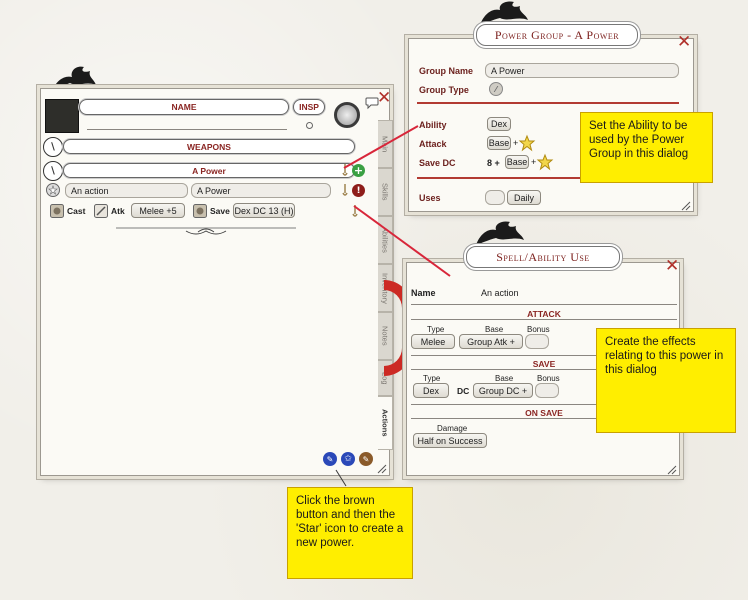 The image size is (748, 600). Describe the element at coordinates (450, 440) in the screenshot. I see `damage-on-save-select: Half on Success` at that location.